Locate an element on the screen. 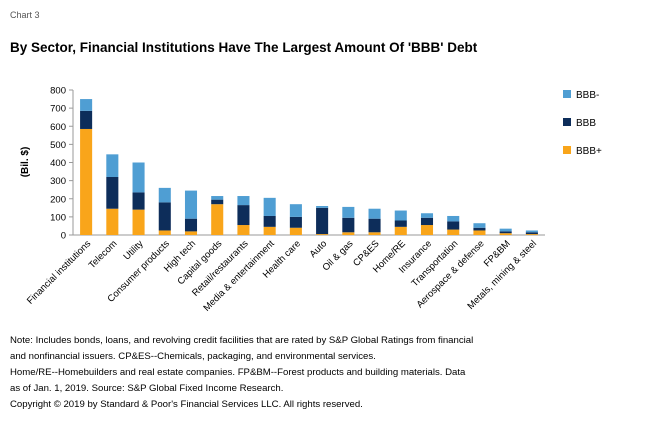  x-tick-label: Auto is located at coordinates (319, 249).